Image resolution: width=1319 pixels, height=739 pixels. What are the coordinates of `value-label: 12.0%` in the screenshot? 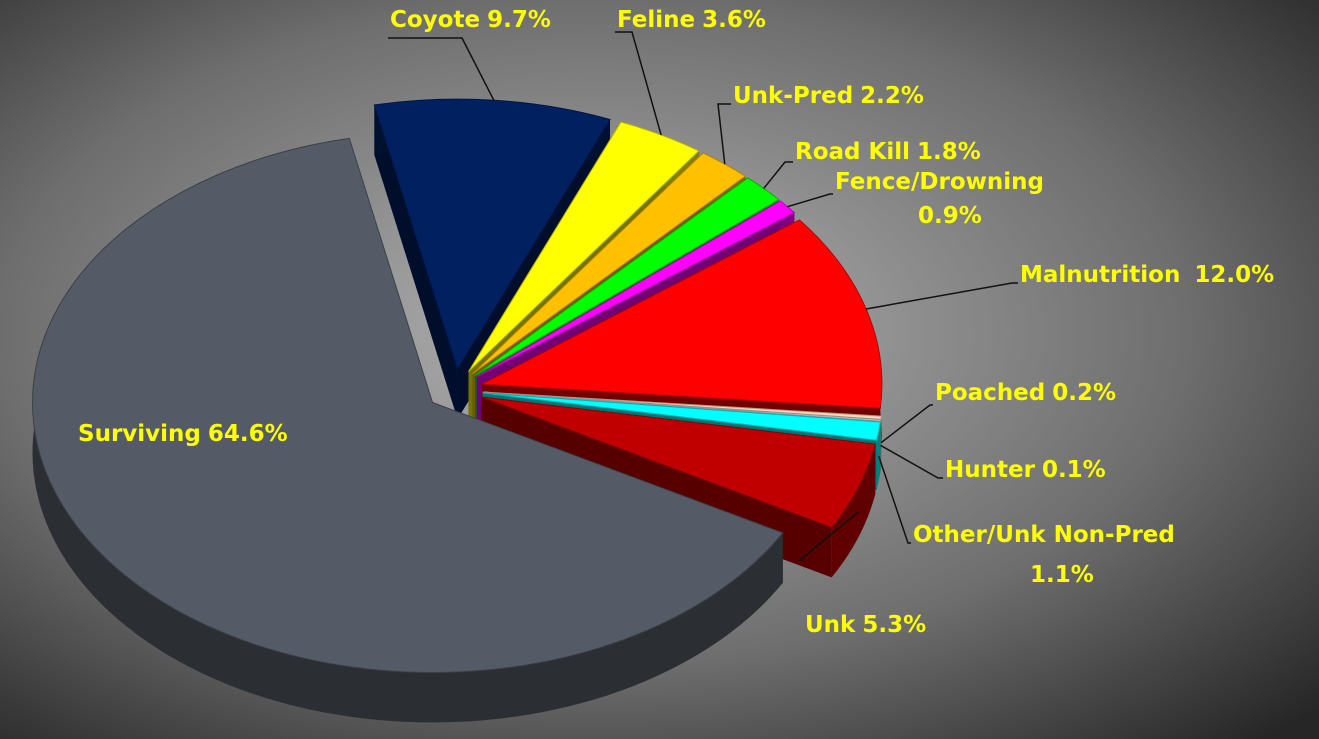 It's located at (1234, 275).